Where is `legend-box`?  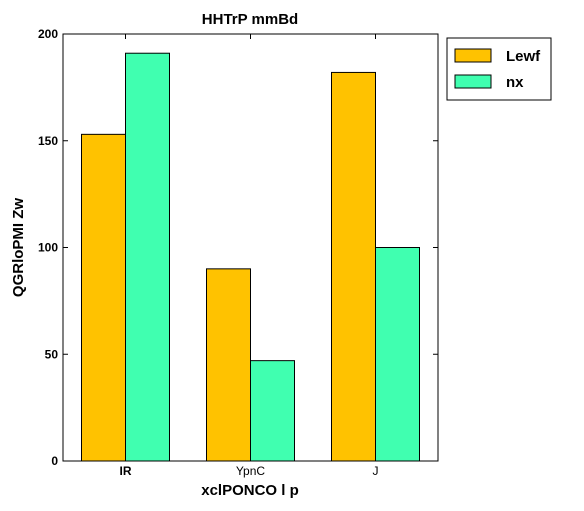 legend-box is located at coordinates (499, 69).